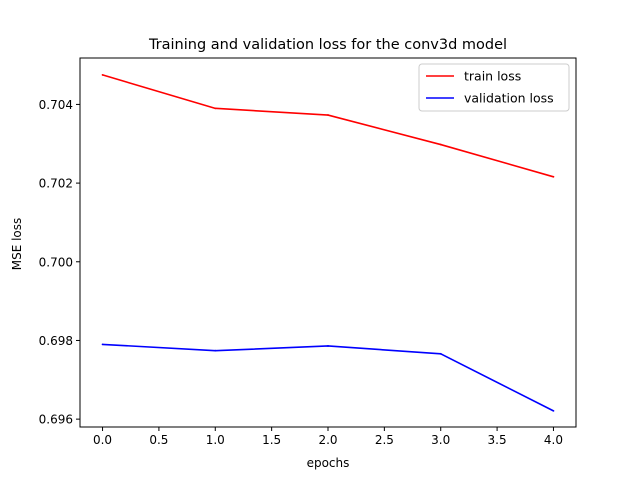 The image size is (640, 480). Describe the element at coordinates (215, 440) in the screenshot. I see `x-tick-label: 1.0` at that location.